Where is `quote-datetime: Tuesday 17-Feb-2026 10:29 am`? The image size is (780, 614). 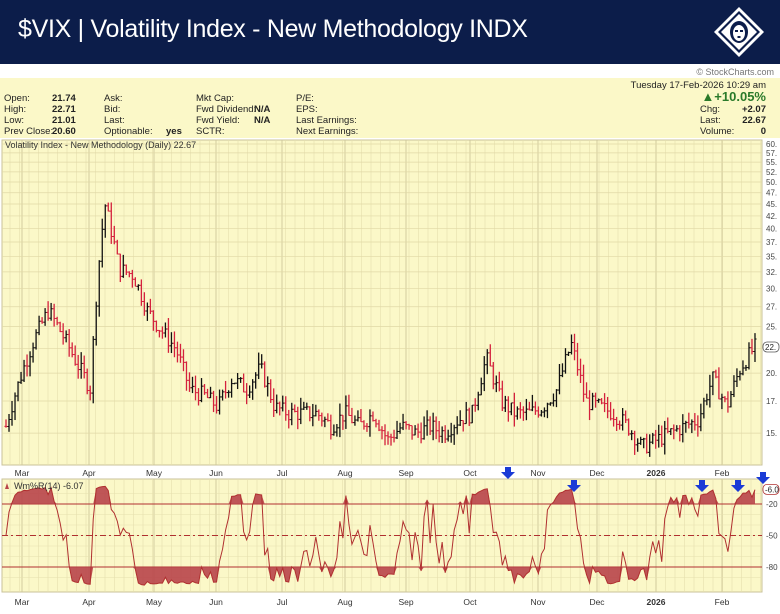 quote-datetime: Tuesday 17-Feb-2026 10:29 am is located at coordinates (698, 85).